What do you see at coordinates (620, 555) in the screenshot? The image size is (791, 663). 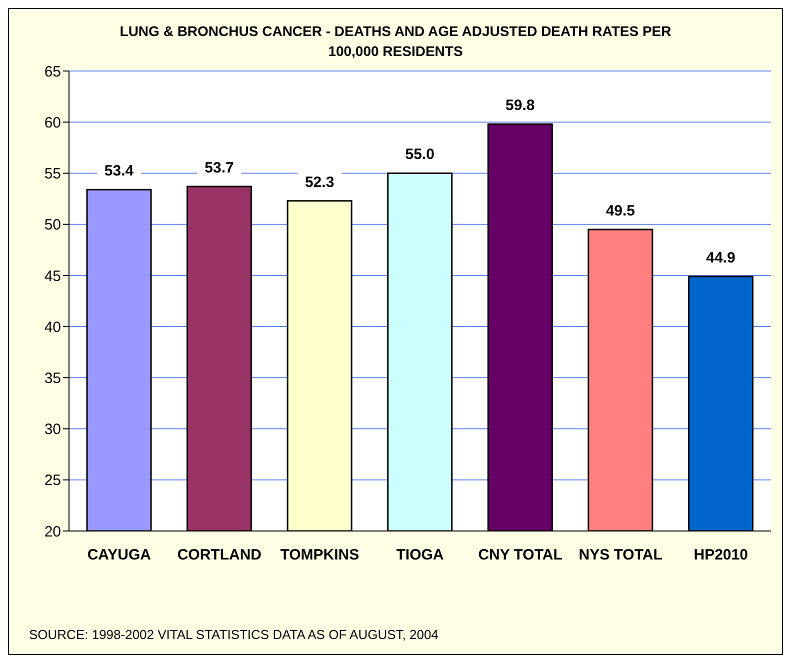 I see `x-tick-label: NYS TOTAL` at bounding box center [620, 555].